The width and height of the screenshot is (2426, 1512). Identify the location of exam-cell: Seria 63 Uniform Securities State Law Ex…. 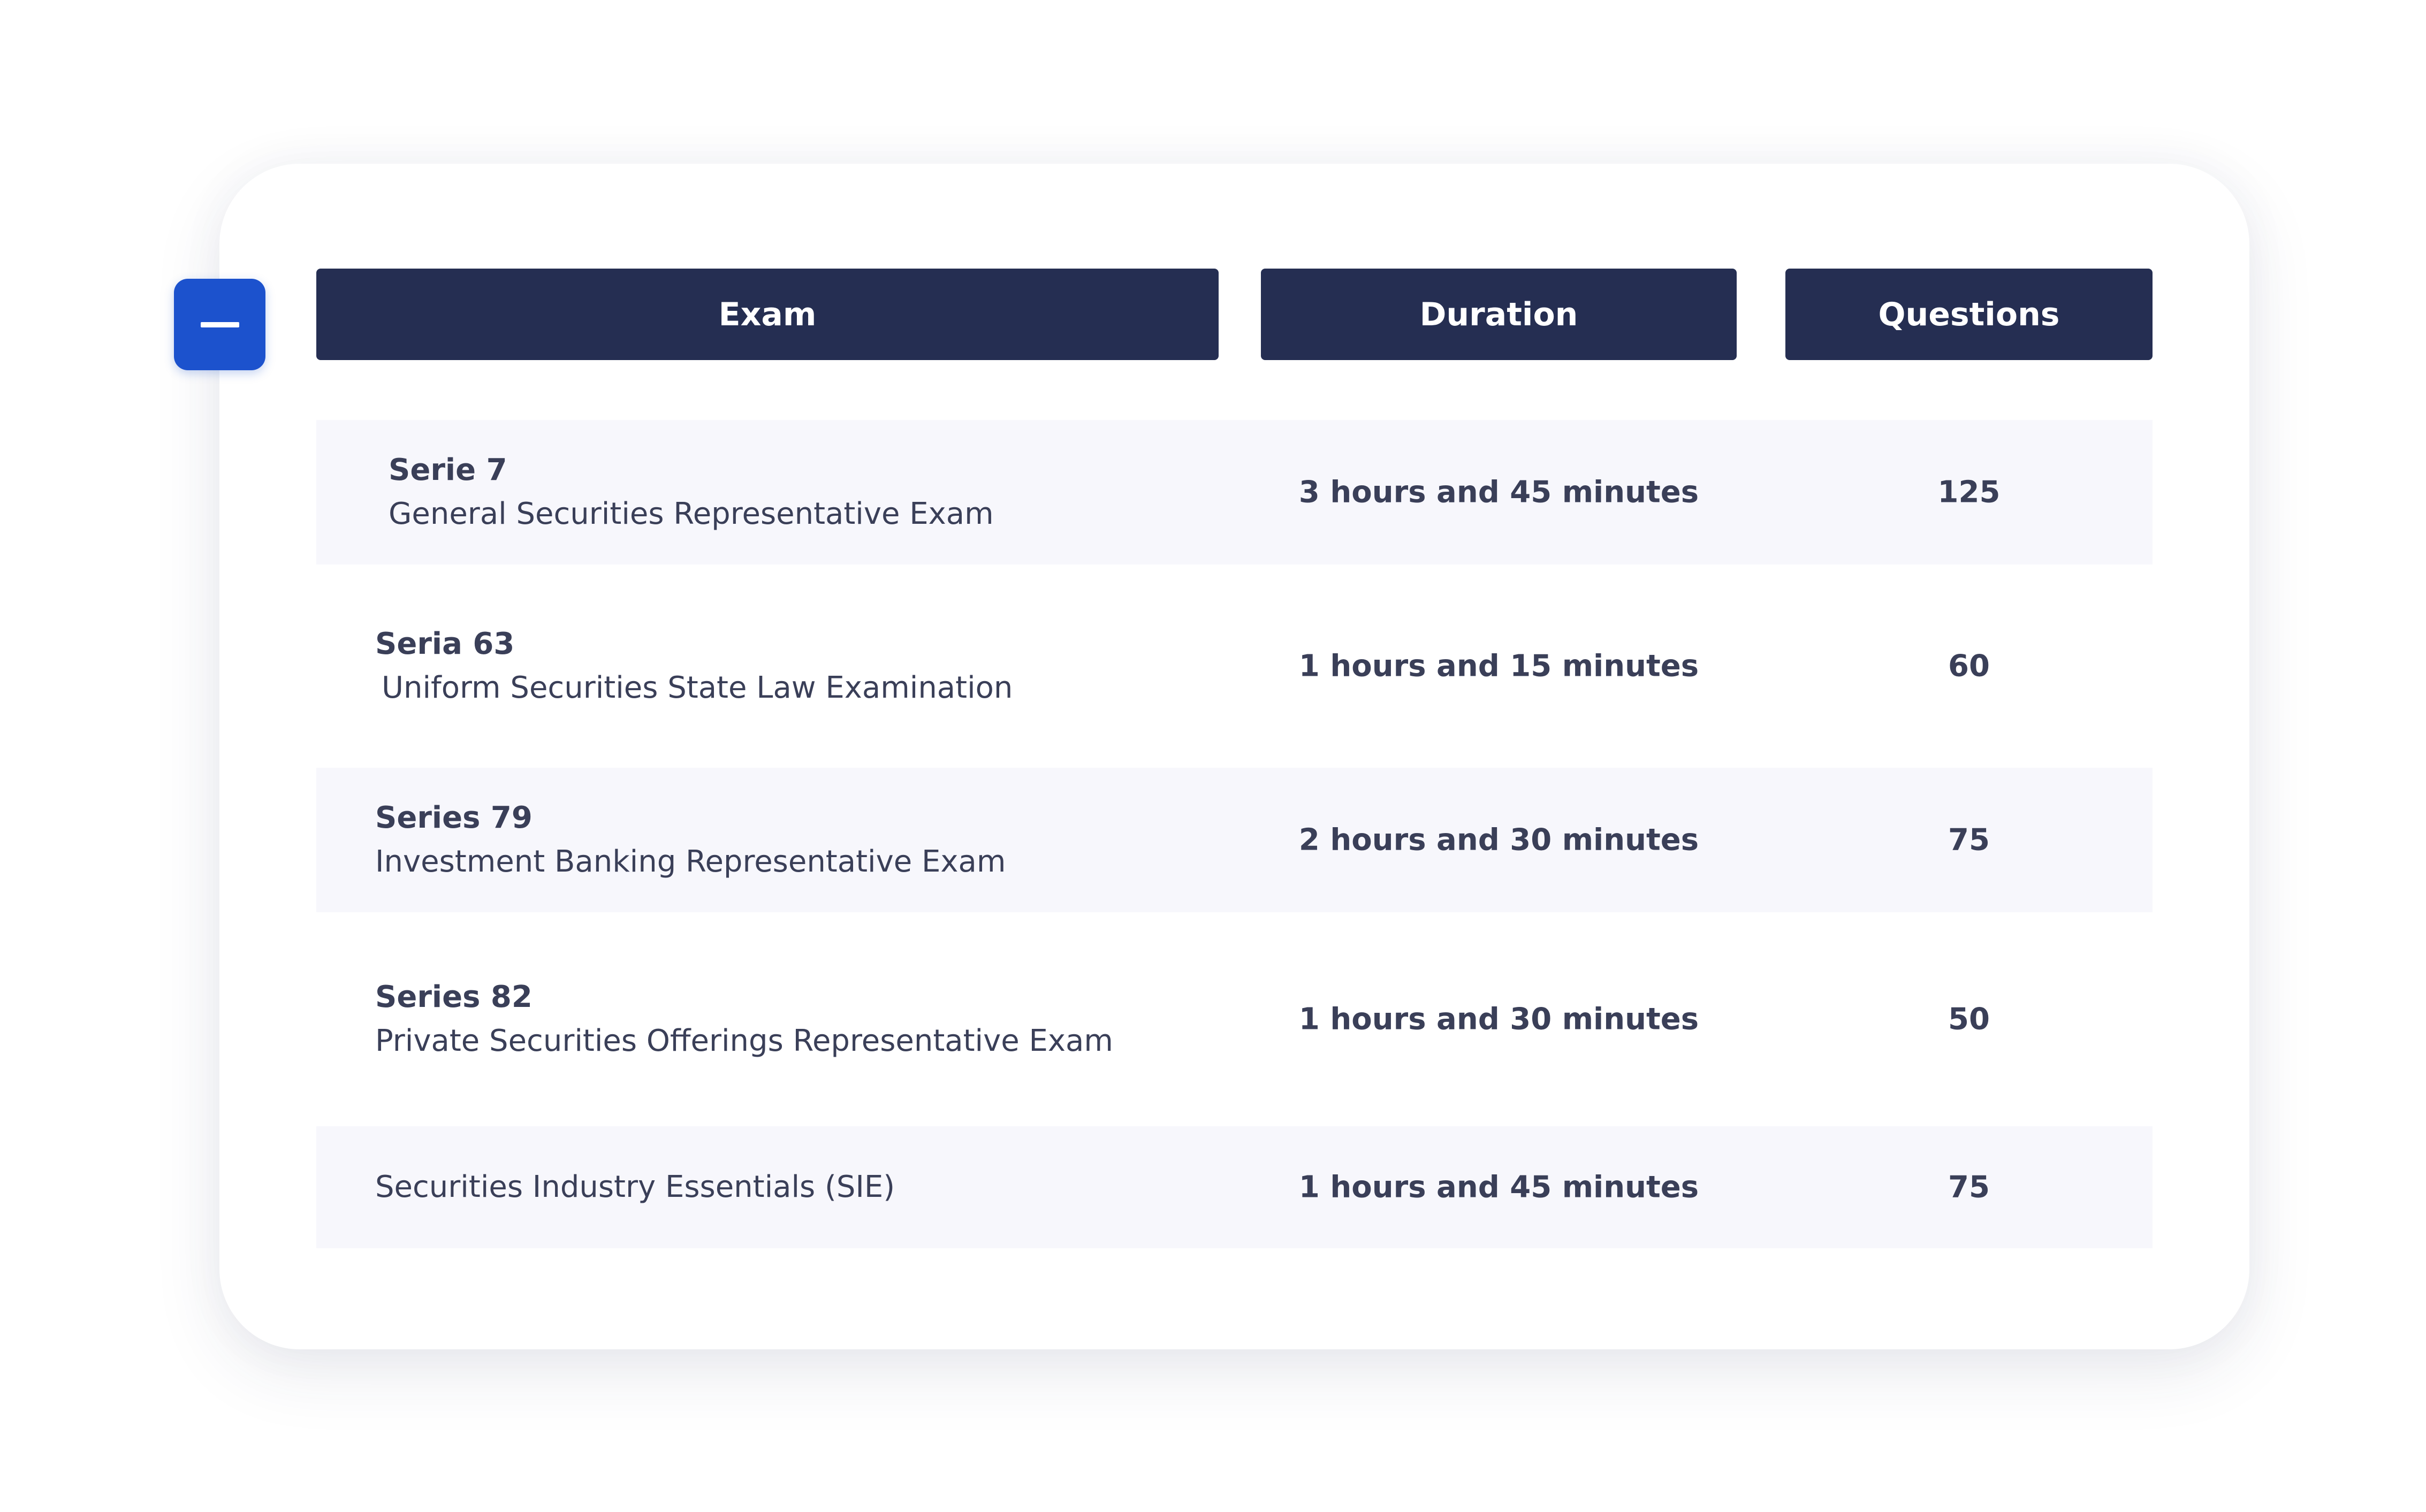
(694, 666).